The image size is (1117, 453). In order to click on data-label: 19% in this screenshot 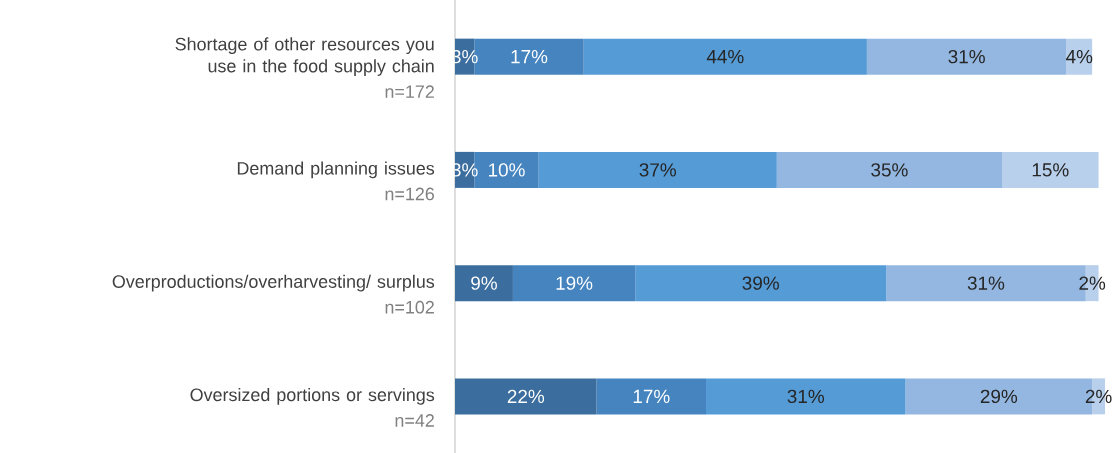, I will do `click(574, 283)`.